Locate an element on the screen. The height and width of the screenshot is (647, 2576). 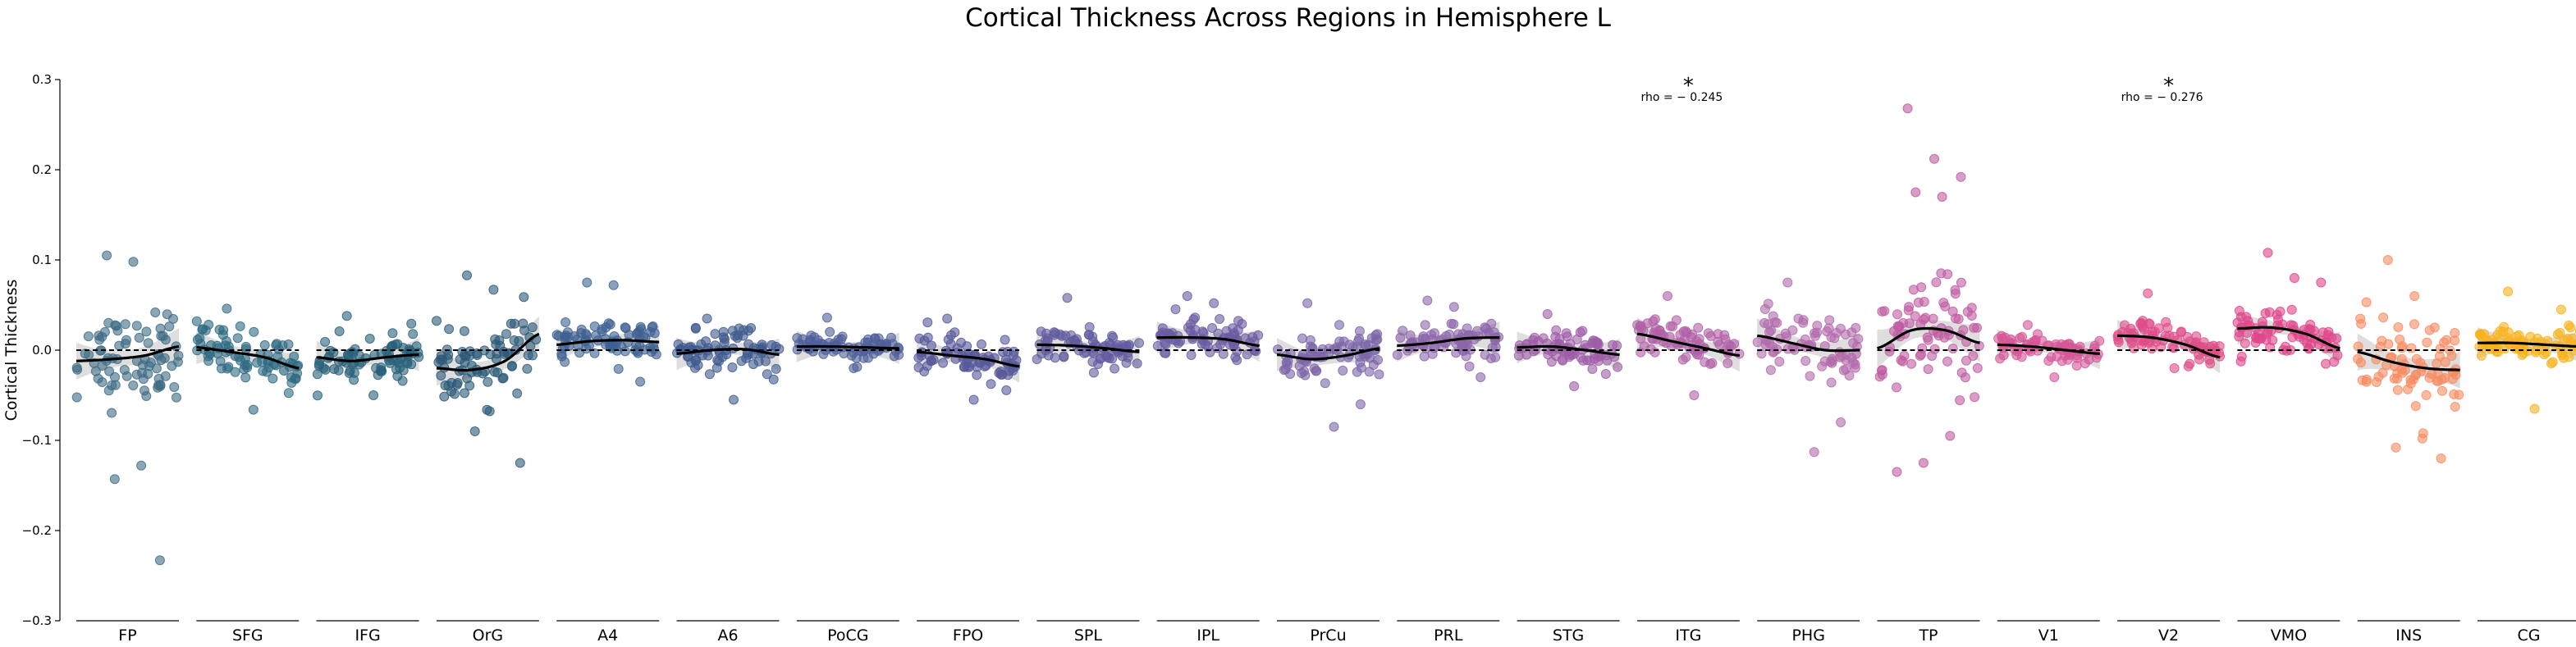
category-label: TP is located at coordinates (1928, 635).